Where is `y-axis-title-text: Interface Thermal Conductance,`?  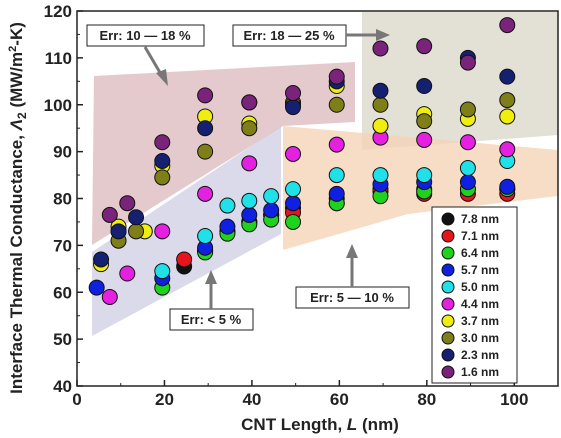 y-axis-title-text: Interface Thermal Conductance, is located at coordinates (16, 262).